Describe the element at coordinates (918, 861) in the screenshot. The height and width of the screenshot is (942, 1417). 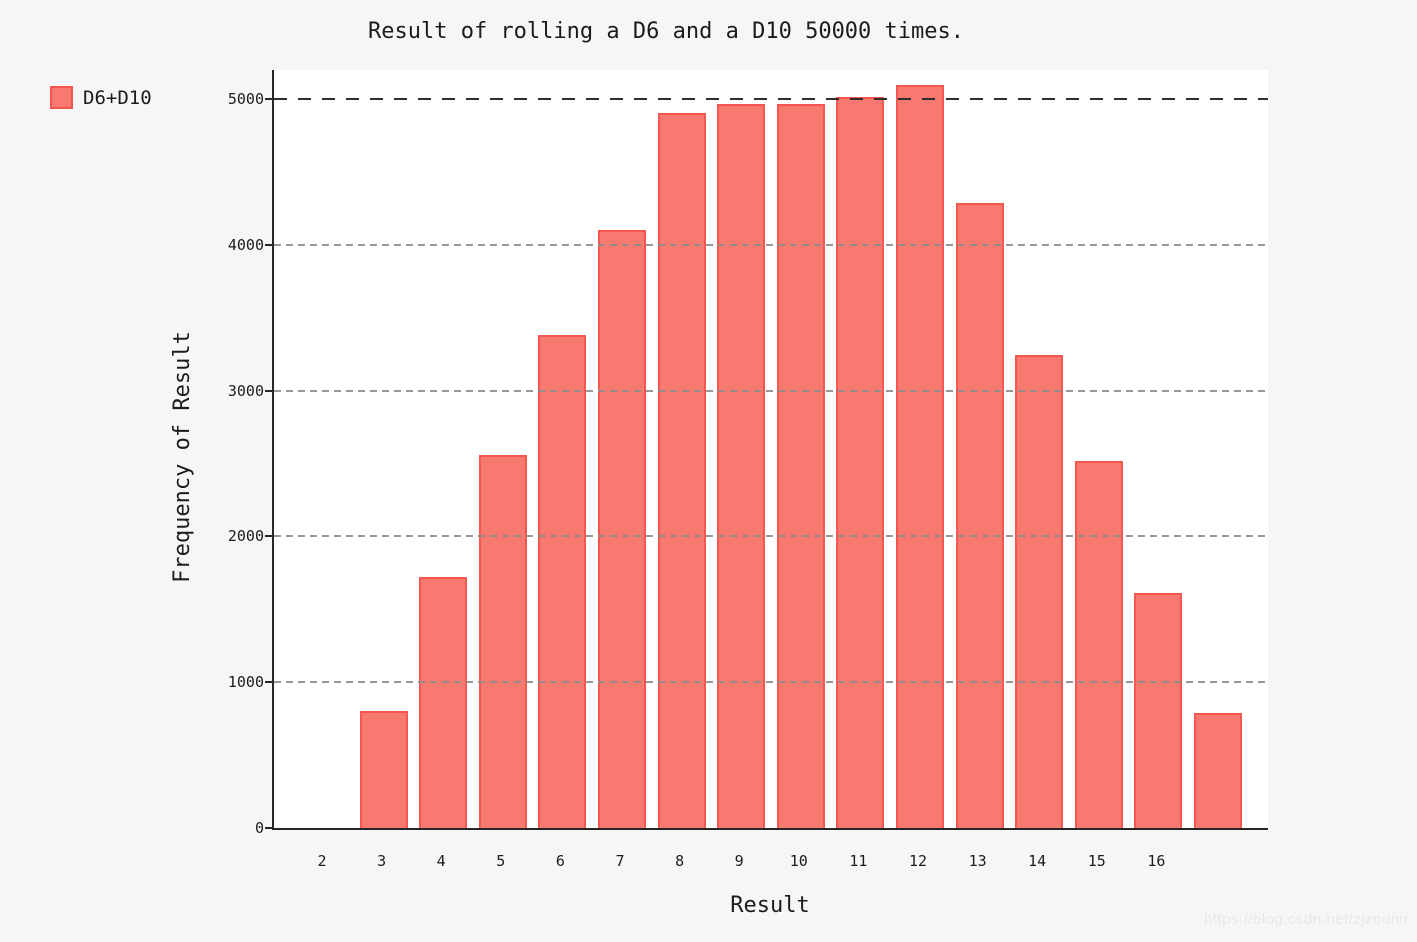
I see `x-tick-label: 12` at that location.